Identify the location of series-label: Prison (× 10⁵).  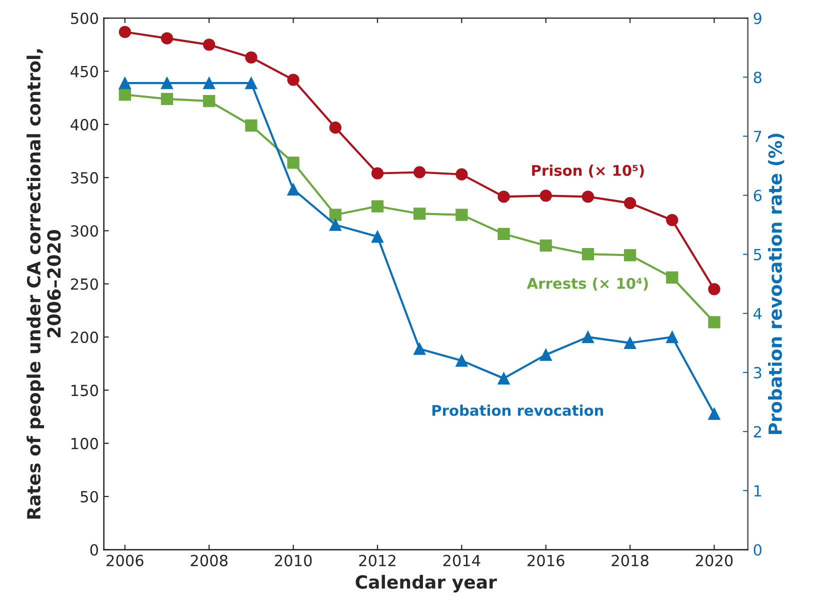
(588, 171).